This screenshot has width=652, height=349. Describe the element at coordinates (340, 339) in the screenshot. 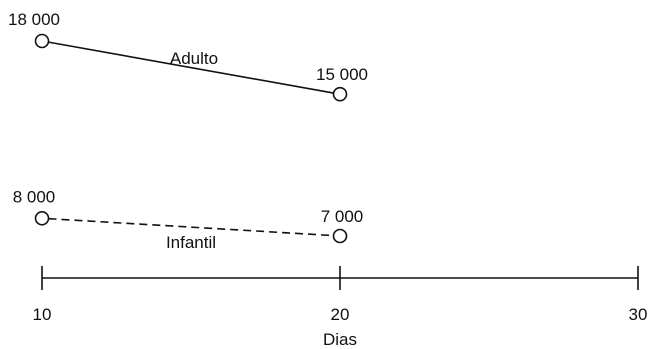

I see `x-axis-title: Dias` at that location.